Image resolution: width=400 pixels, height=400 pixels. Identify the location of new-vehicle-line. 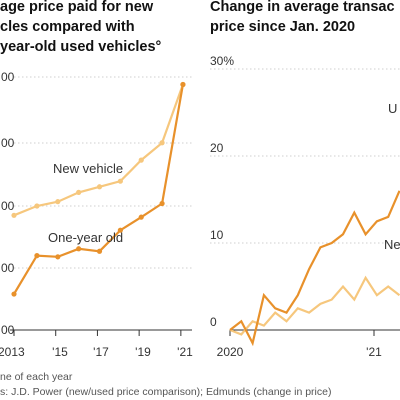
(98, 150).